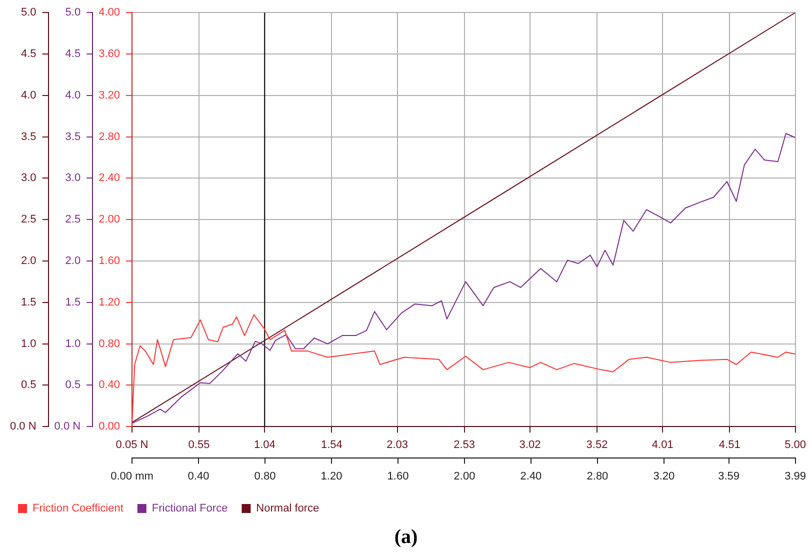 The width and height of the screenshot is (812, 554). What do you see at coordinates (397, 445) in the screenshot?
I see `x-tick-label: 2.03` at bounding box center [397, 445].